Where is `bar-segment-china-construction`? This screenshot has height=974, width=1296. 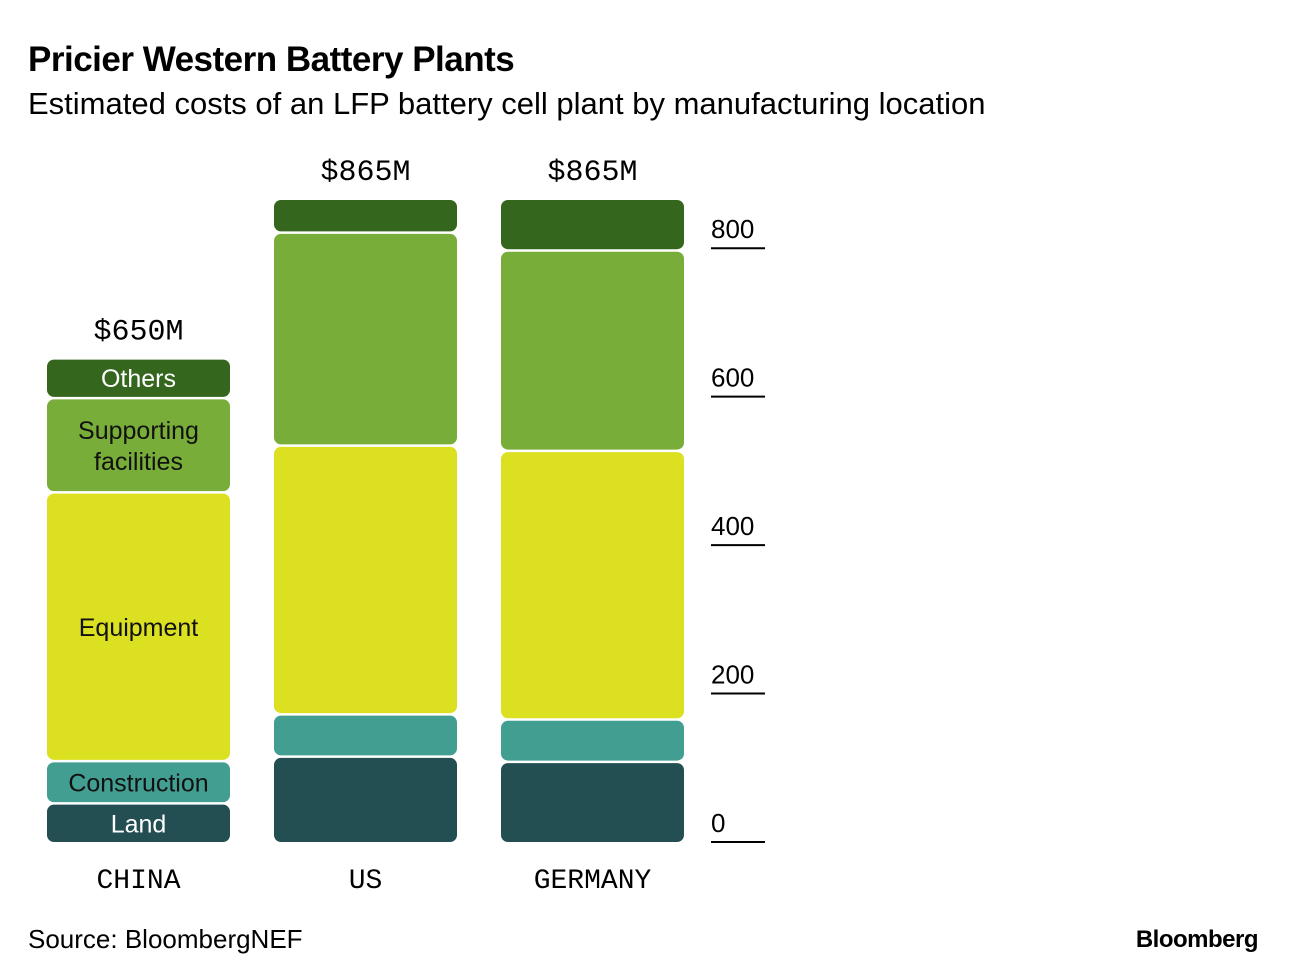 bar-segment-china-construction is located at coordinates (138, 782).